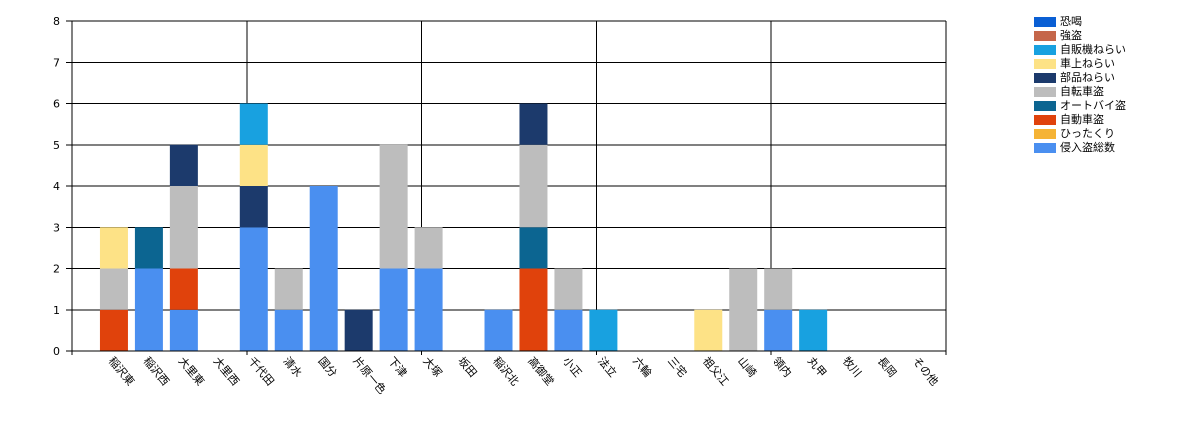 Image resolution: width=1178 pixels, height=427 pixels. What do you see at coordinates (1087, 133) in the screenshot?
I see `legend-label: ひったくり` at bounding box center [1087, 133].